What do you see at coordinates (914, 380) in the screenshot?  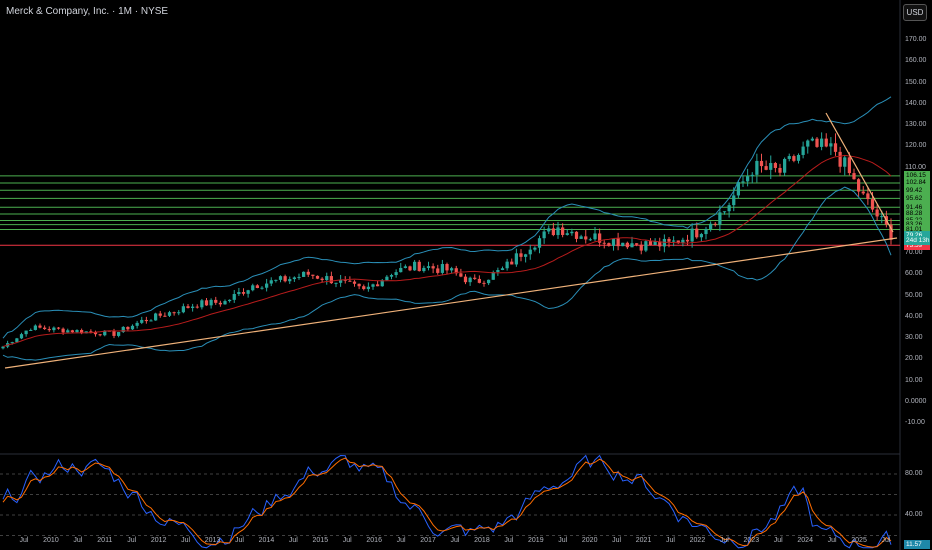 I see `price-axis-tick: 10.00` at bounding box center [914, 380].